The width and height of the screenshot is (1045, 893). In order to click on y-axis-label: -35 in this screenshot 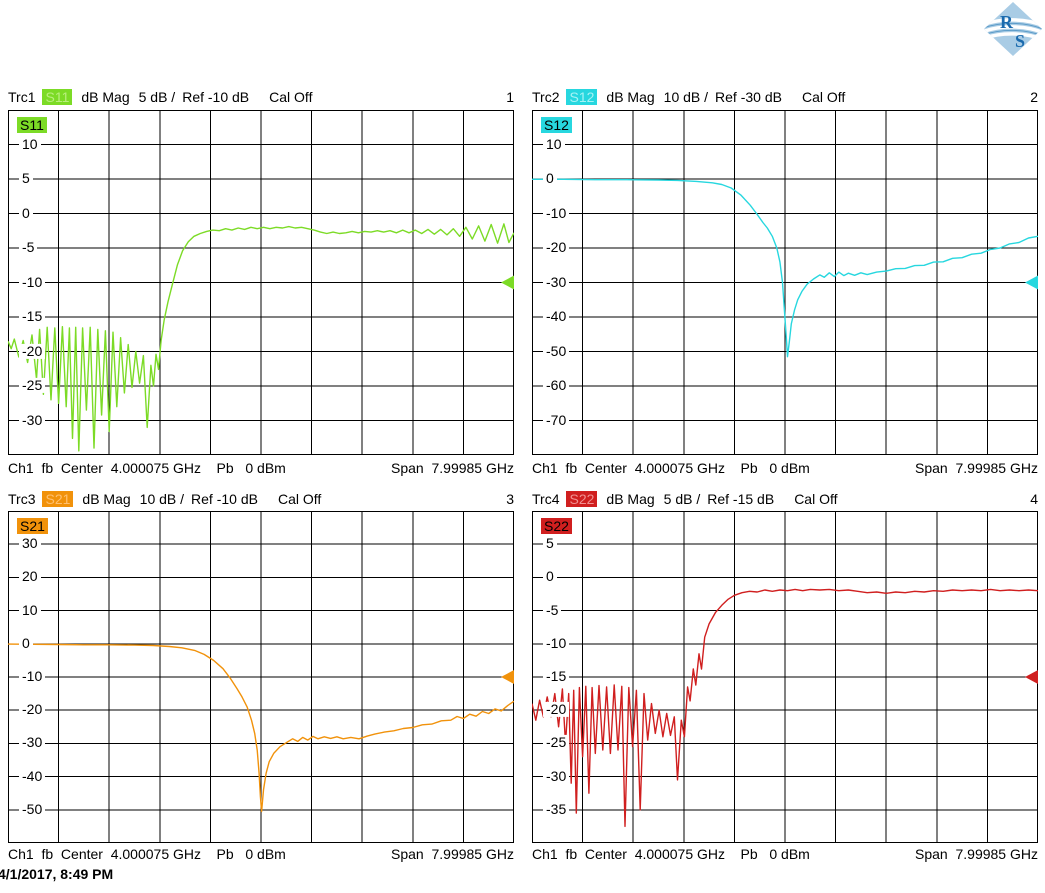, I will do `click(556, 809)`.